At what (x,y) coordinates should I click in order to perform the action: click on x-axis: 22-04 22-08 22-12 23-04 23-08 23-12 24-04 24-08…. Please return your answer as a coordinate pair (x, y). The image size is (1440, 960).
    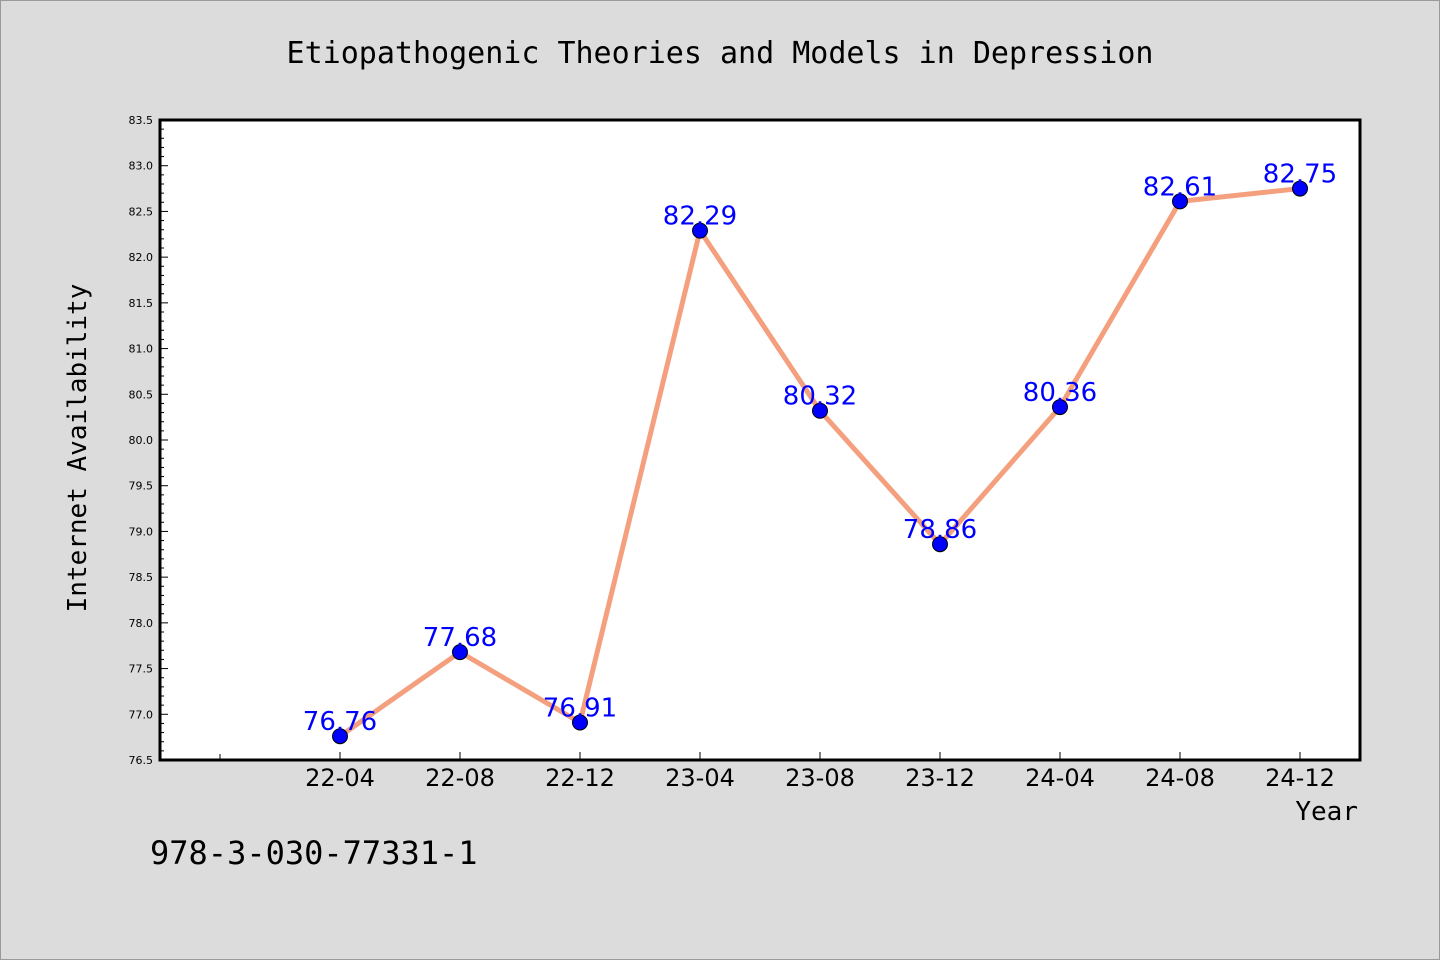
    Looking at the image, I should click on (777, 772).